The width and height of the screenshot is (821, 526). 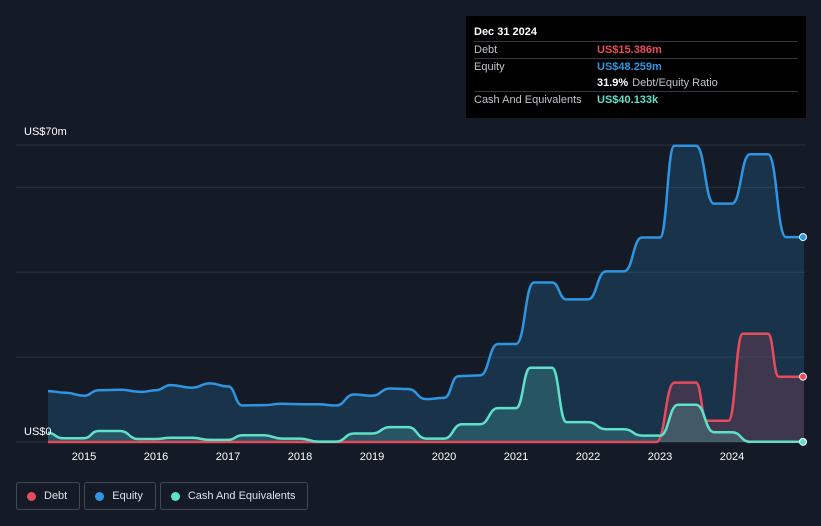 I want to click on chart-legend: Debt Equity Cash And Equivalents, so click(x=164, y=496).